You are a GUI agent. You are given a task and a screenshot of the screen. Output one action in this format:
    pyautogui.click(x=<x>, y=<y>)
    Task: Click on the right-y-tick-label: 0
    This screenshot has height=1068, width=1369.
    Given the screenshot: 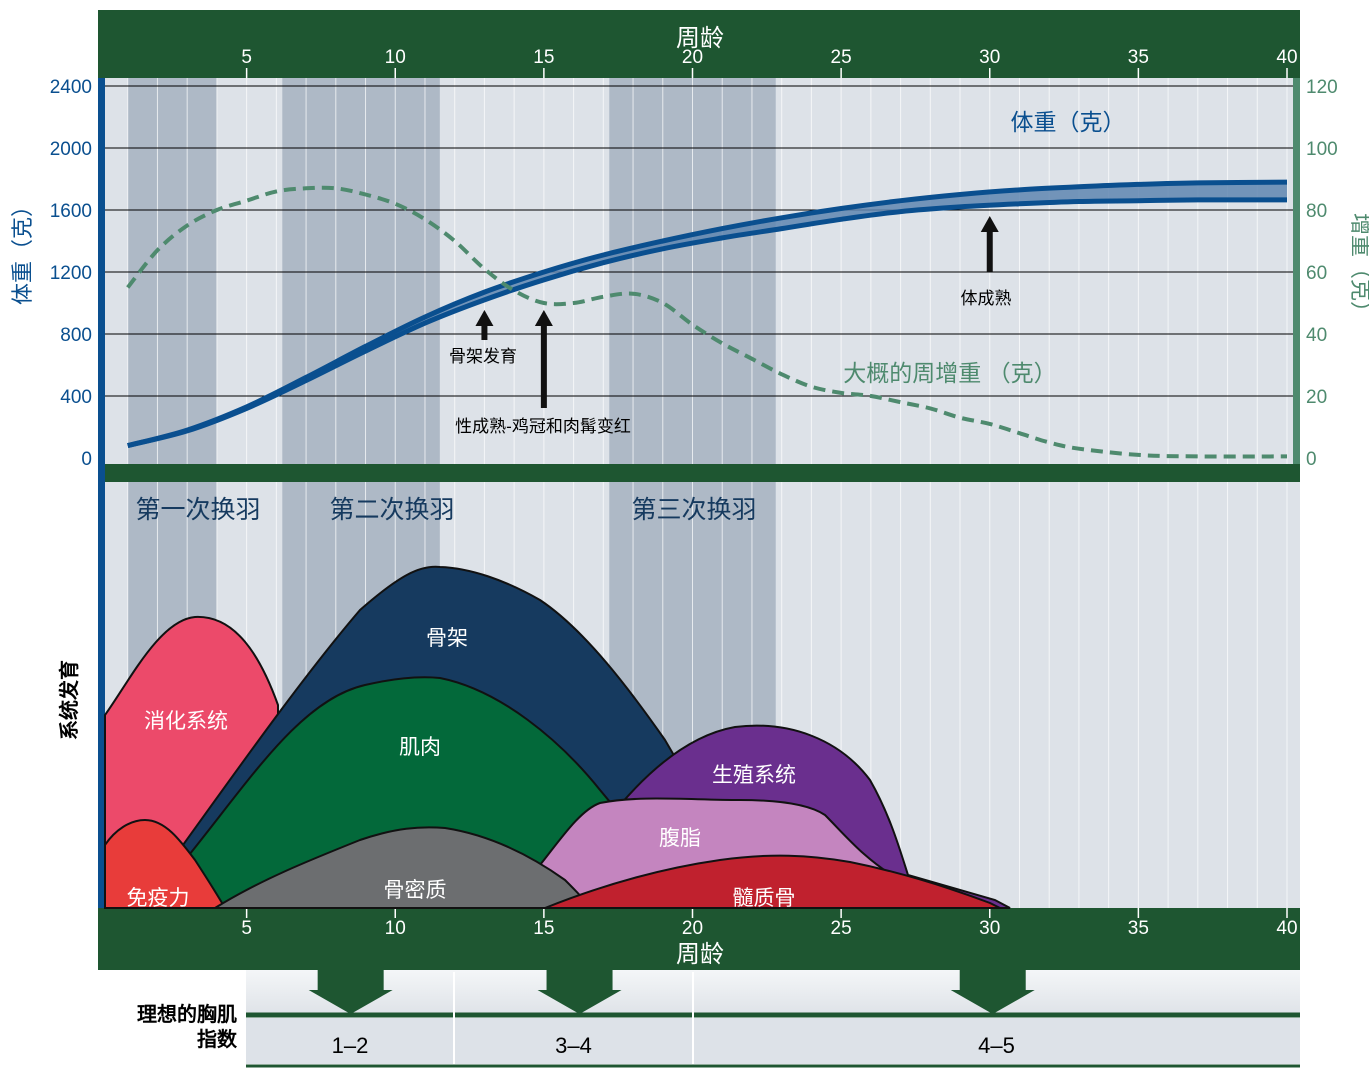 What is the action you would take?
    pyautogui.click(x=1311, y=459)
    